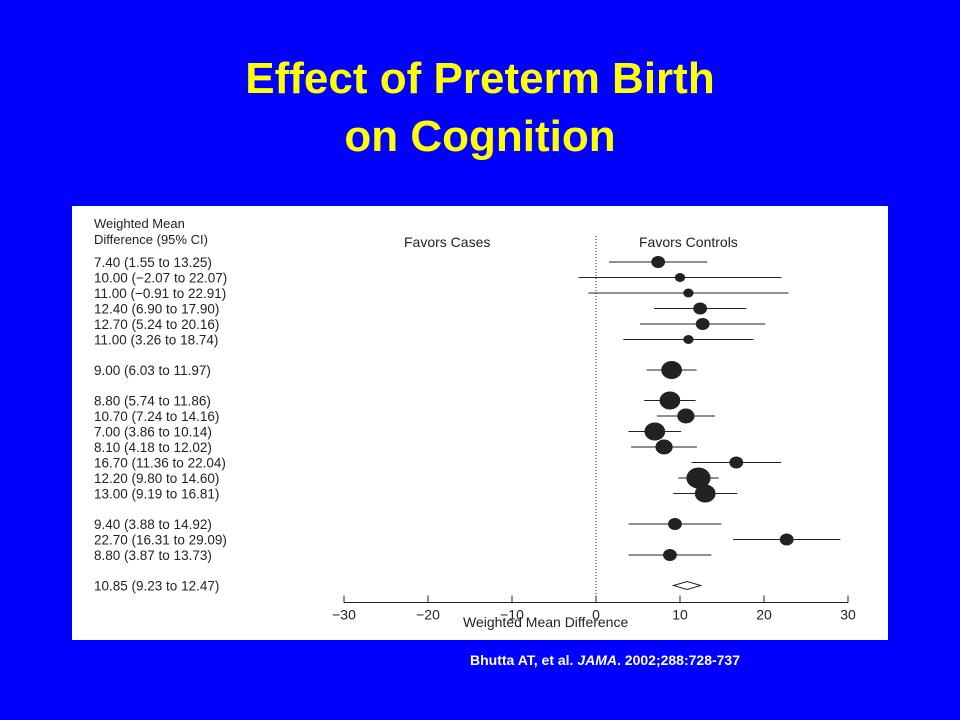  I want to click on citation: Bhutta AT, et al. JAMA. 2002;288:728-737, so click(605, 660).